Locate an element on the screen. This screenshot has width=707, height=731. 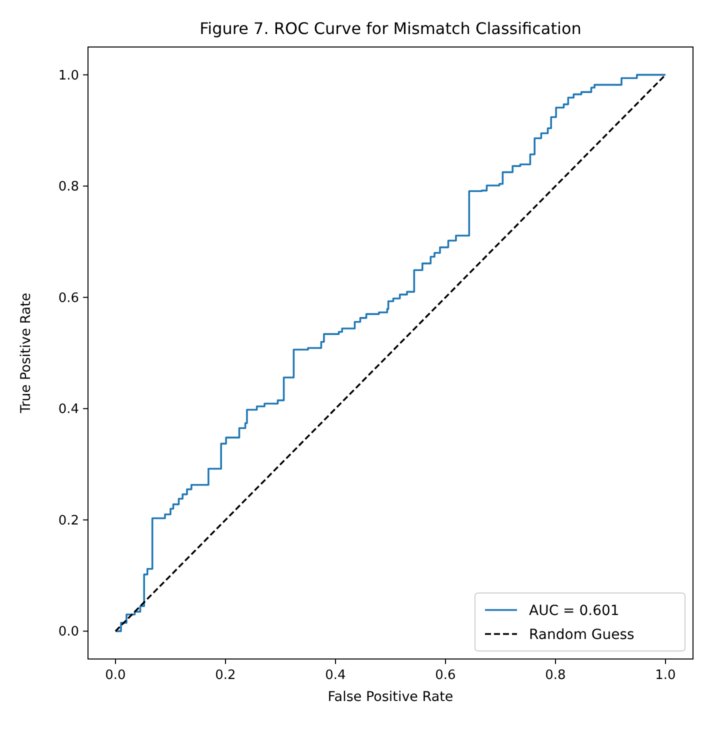
x-tick-label: 0.2 is located at coordinates (225, 675).